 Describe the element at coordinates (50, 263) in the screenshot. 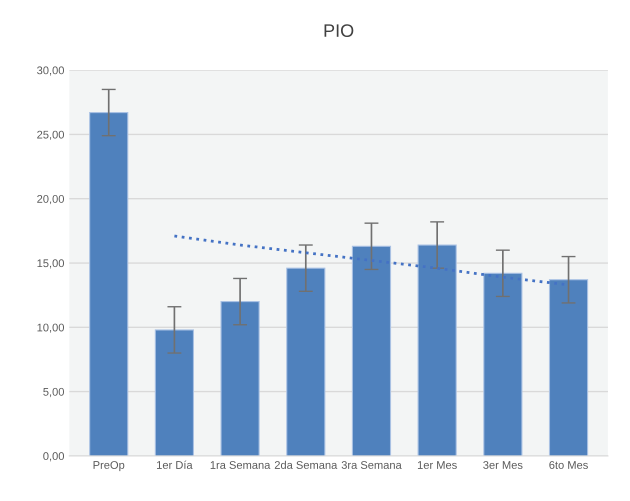

I see `y-tick-label: 15,00` at that location.